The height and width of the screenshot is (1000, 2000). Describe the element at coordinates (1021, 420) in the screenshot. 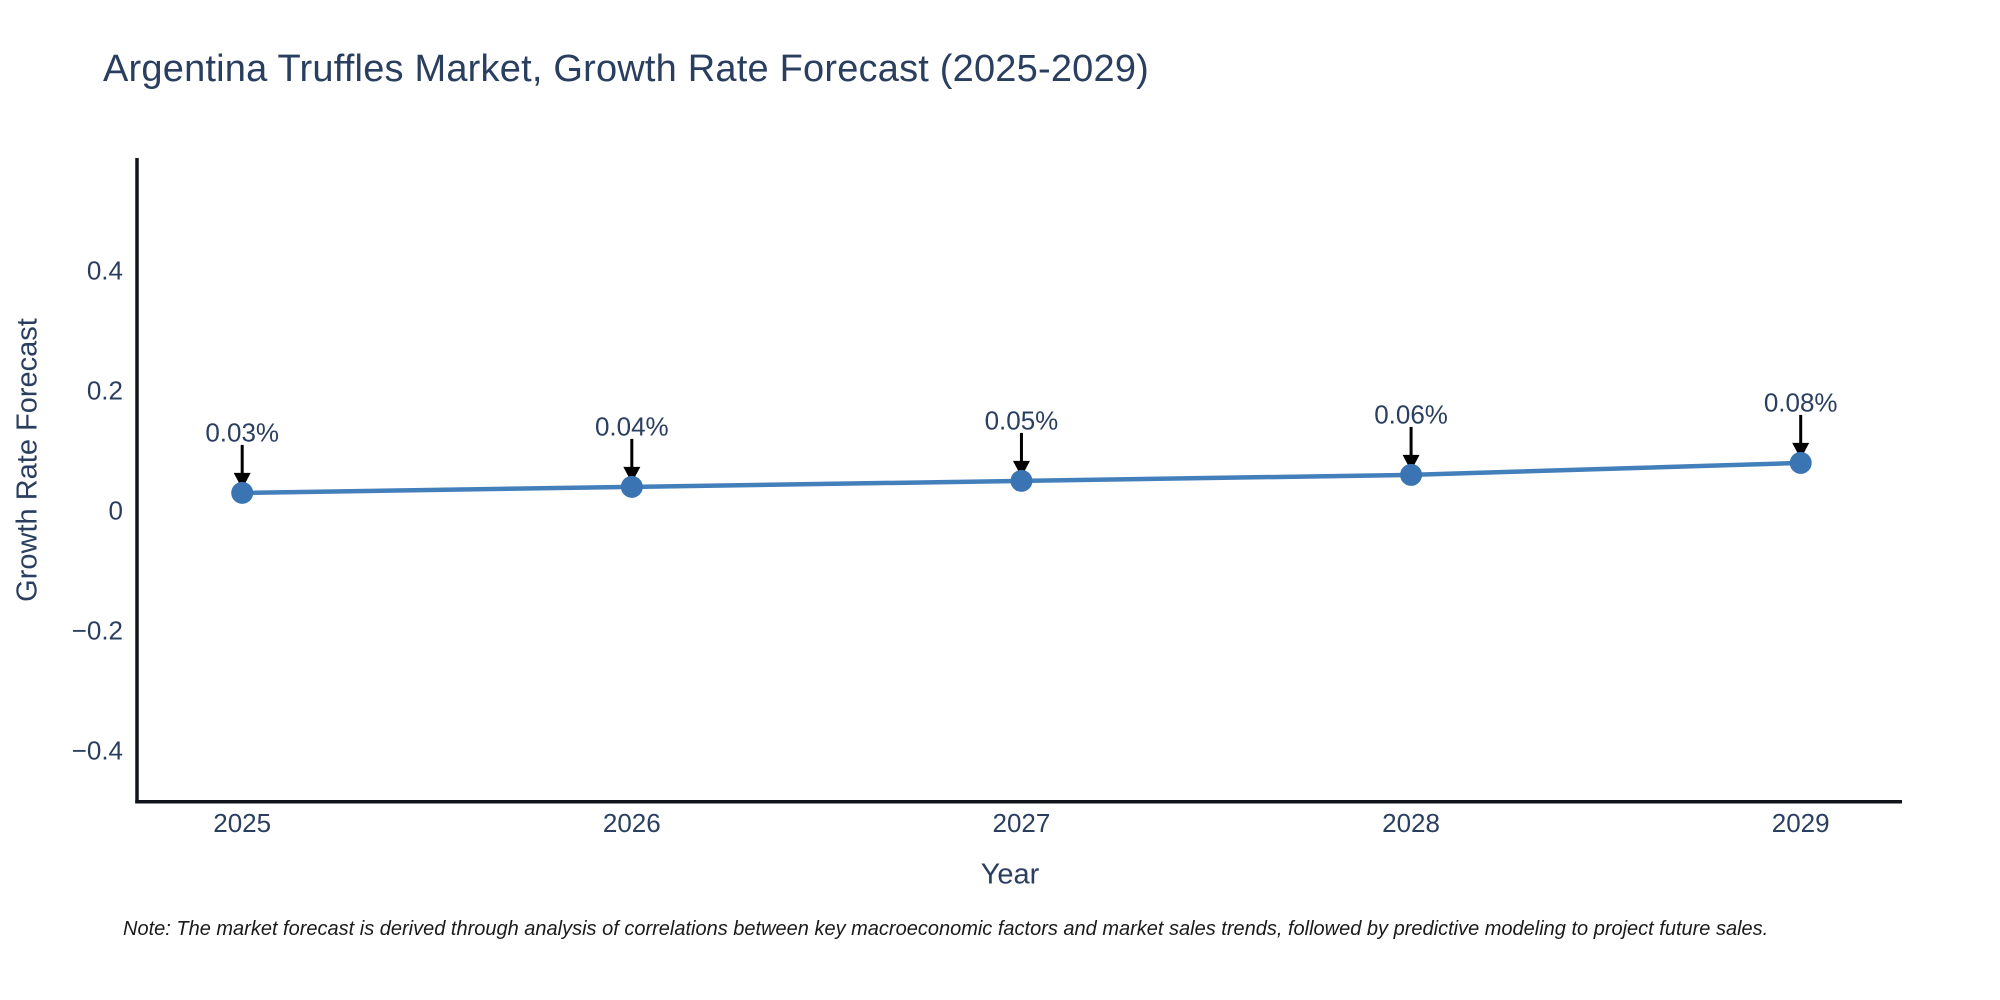

I see `data-point-label: 0.05%` at that location.